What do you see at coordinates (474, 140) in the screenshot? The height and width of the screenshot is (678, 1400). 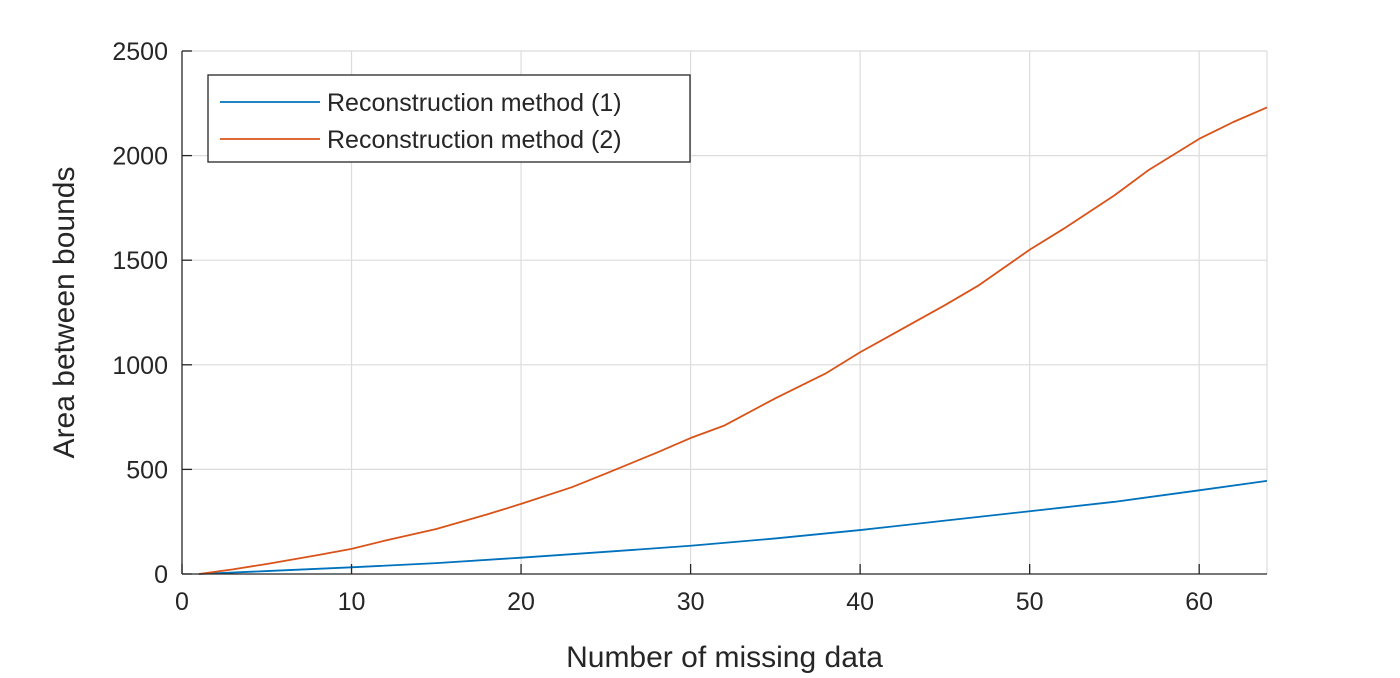 I see `legend-label-method-2: Reconstruction method (2)` at bounding box center [474, 140].